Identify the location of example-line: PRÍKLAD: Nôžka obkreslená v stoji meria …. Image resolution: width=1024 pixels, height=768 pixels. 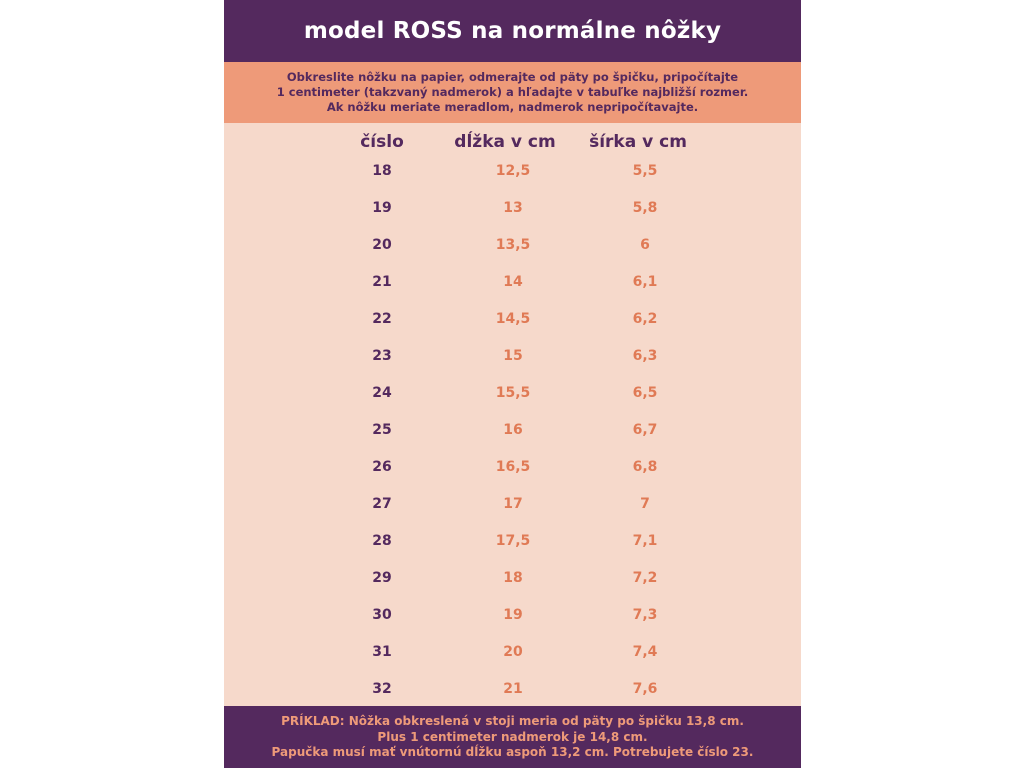
(512, 721).